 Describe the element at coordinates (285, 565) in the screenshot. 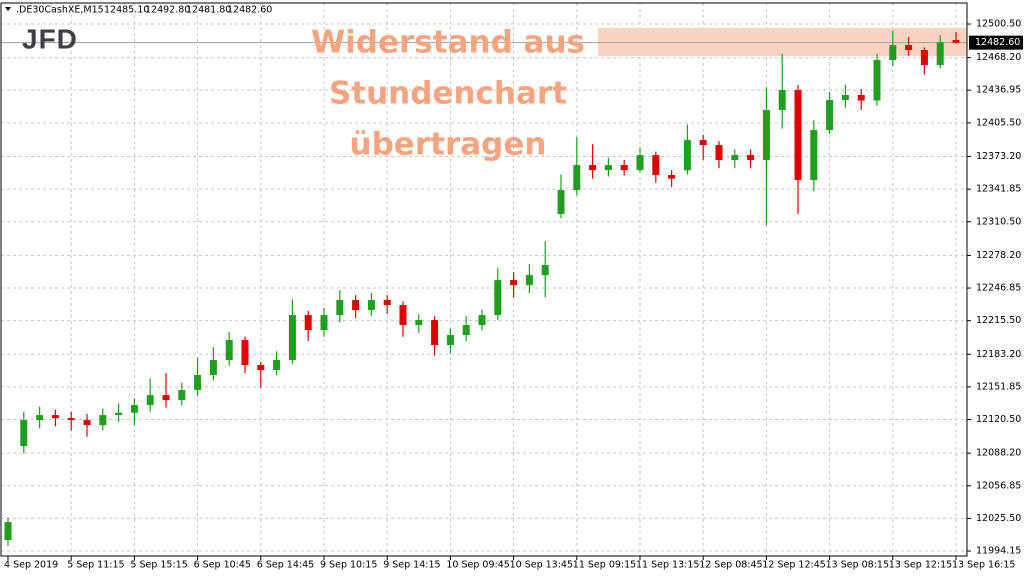

I see `x-tick-label: 6 Sep 14:45` at that location.